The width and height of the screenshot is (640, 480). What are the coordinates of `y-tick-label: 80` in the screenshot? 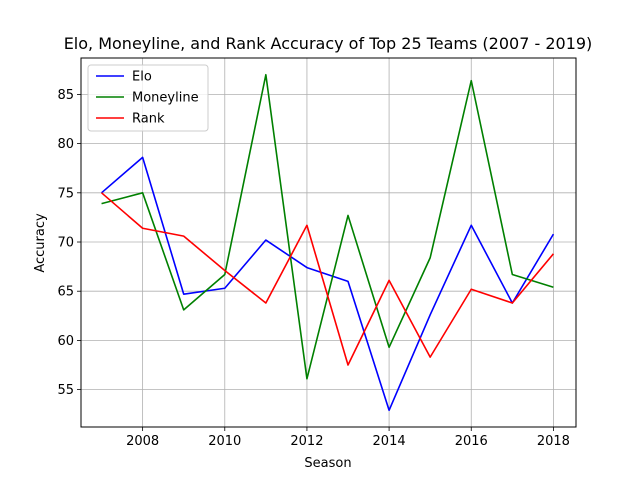 It's located at (65, 144).